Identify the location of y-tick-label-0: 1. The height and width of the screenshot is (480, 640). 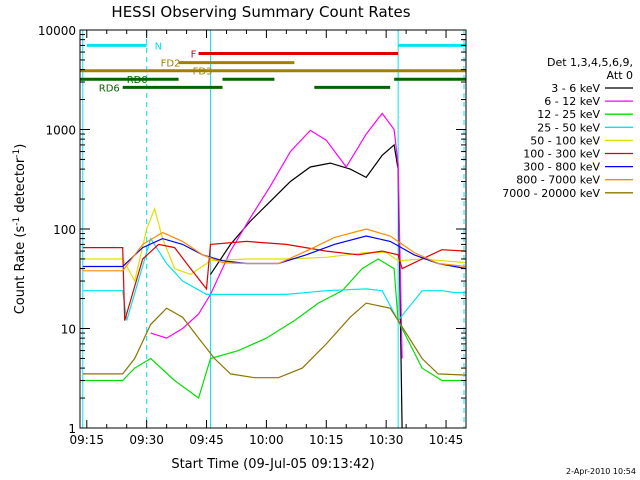
(72, 429).